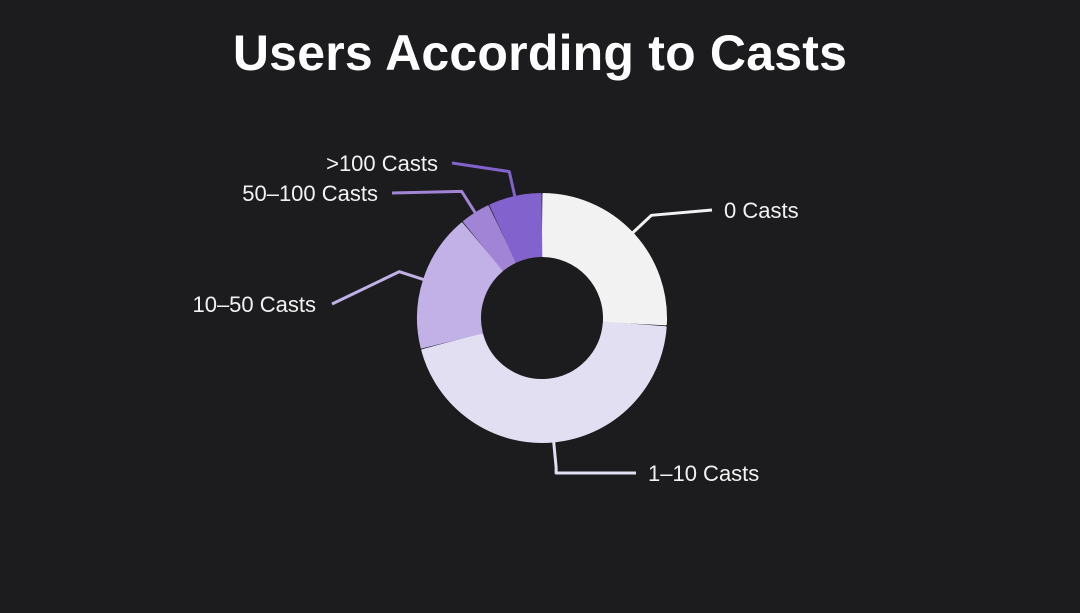  What do you see at coordinates (761, 210) in the screenshot?
I see `slice-label: 0 Casts` at bounding box center [761, 210].